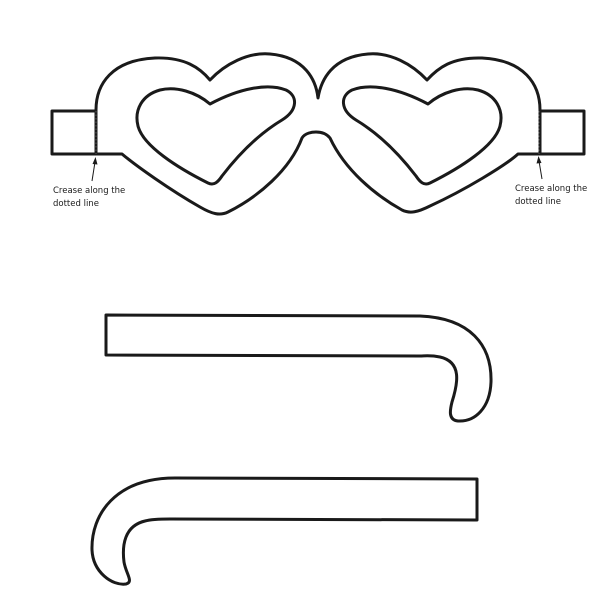 Image resolution: width=604 pixels, height=591 pixels. I want to click on right-arrowhead, so click(539, 160).